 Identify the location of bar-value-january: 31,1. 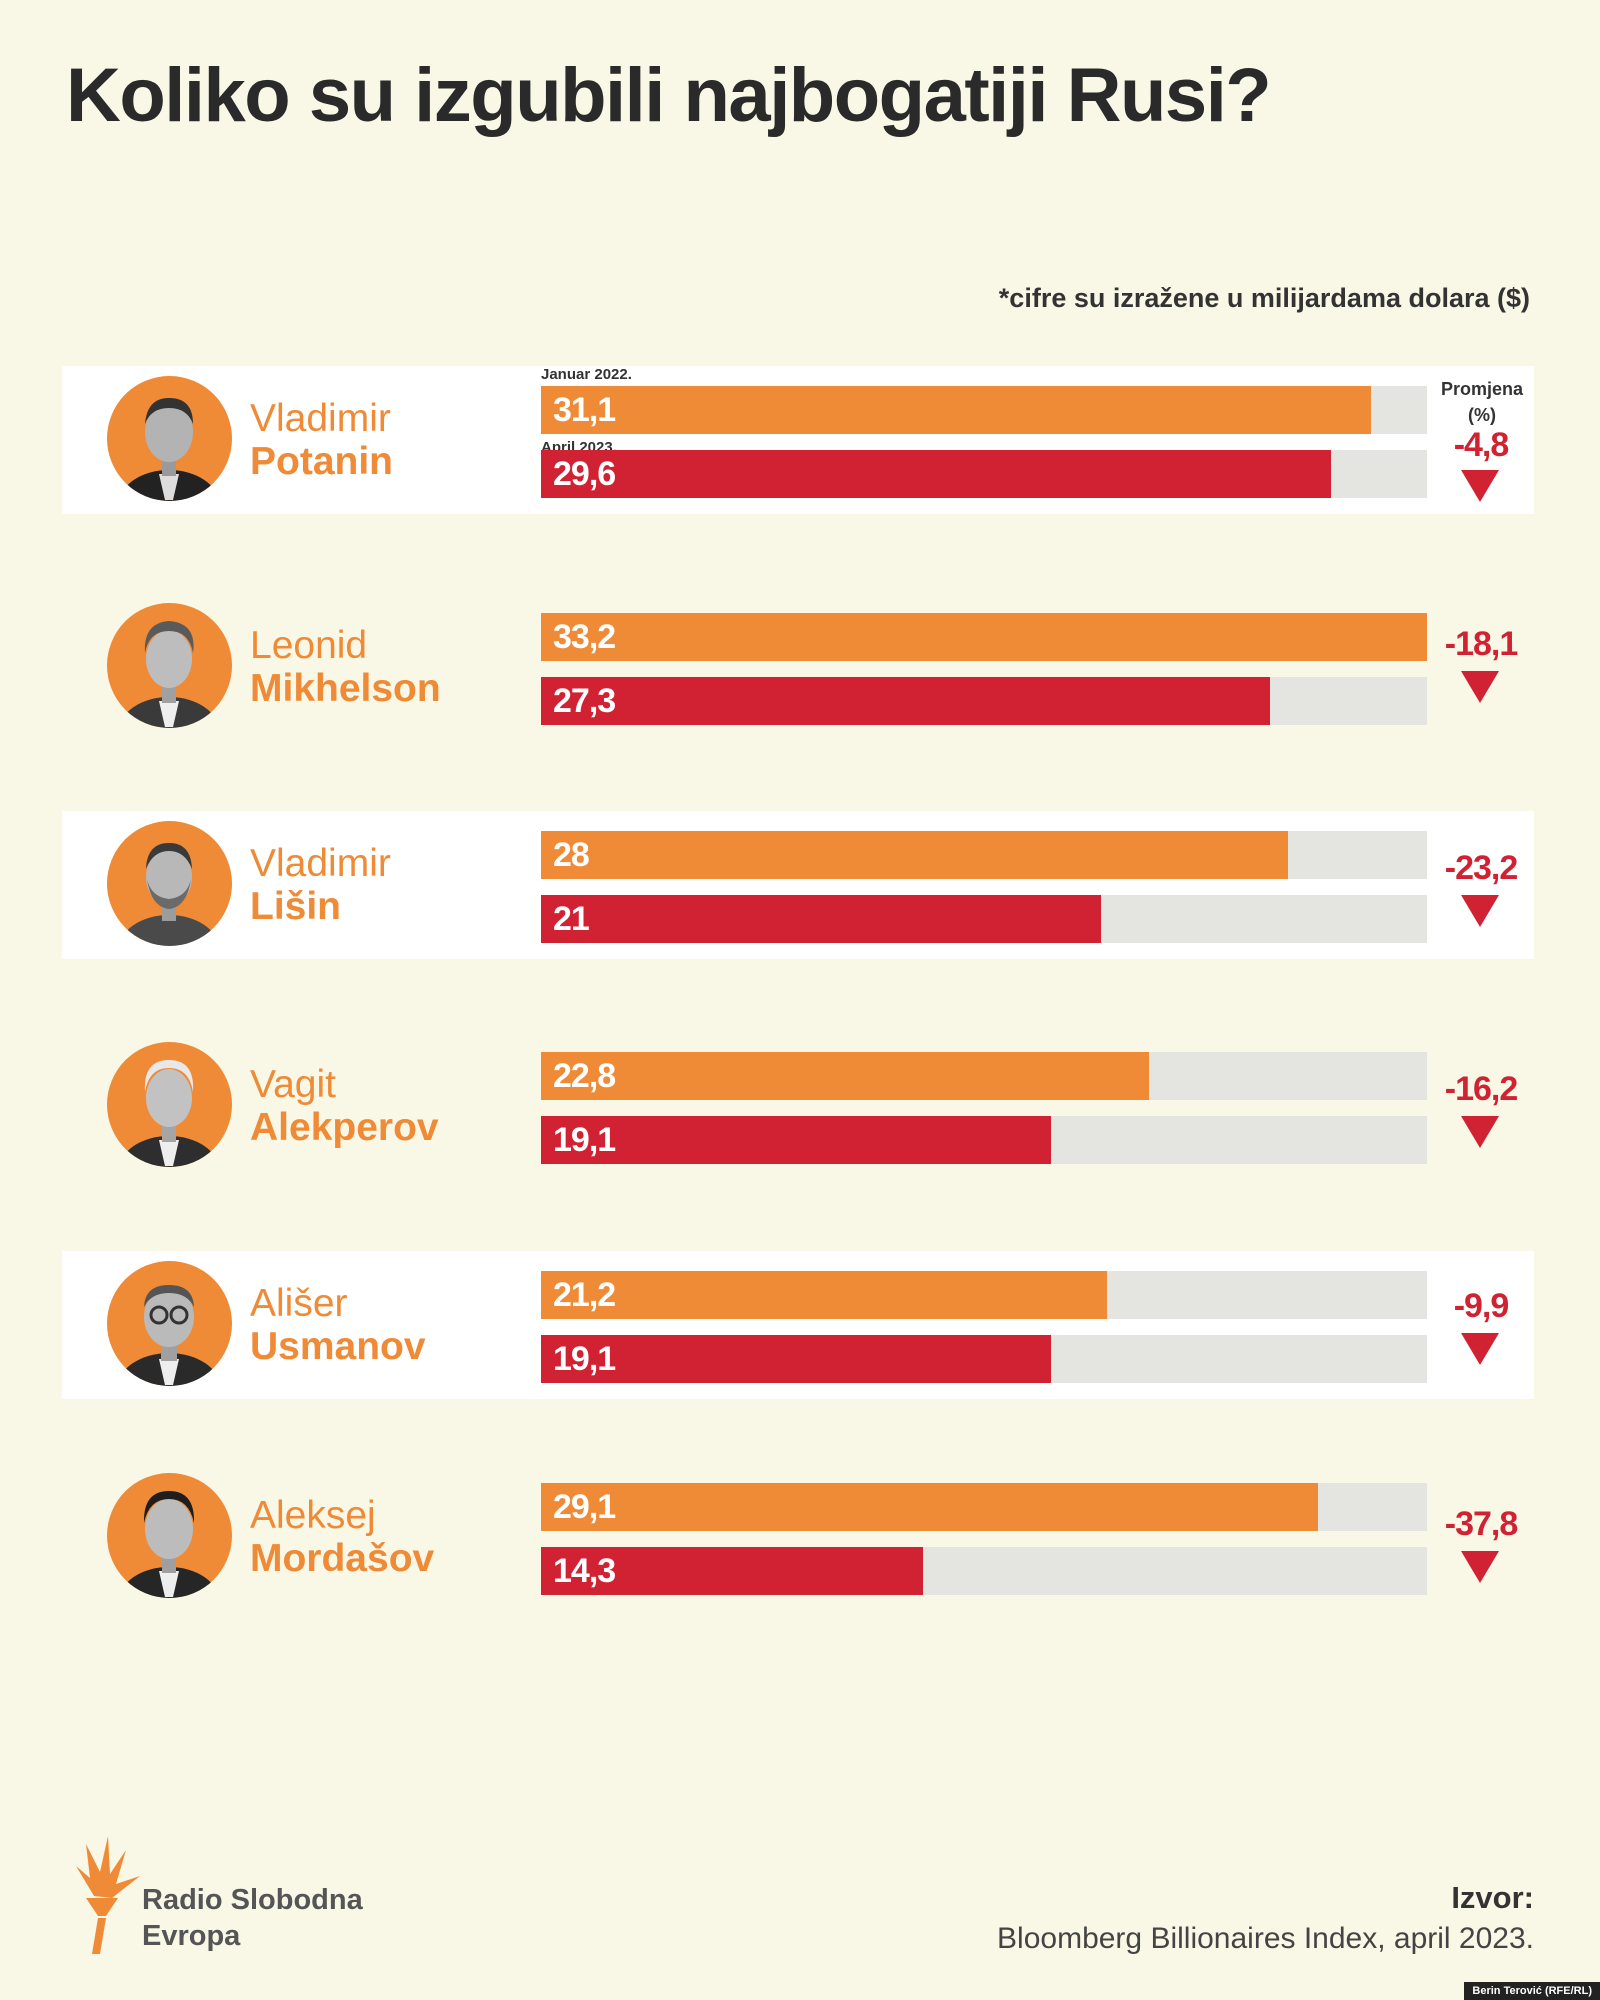
(584, 410).